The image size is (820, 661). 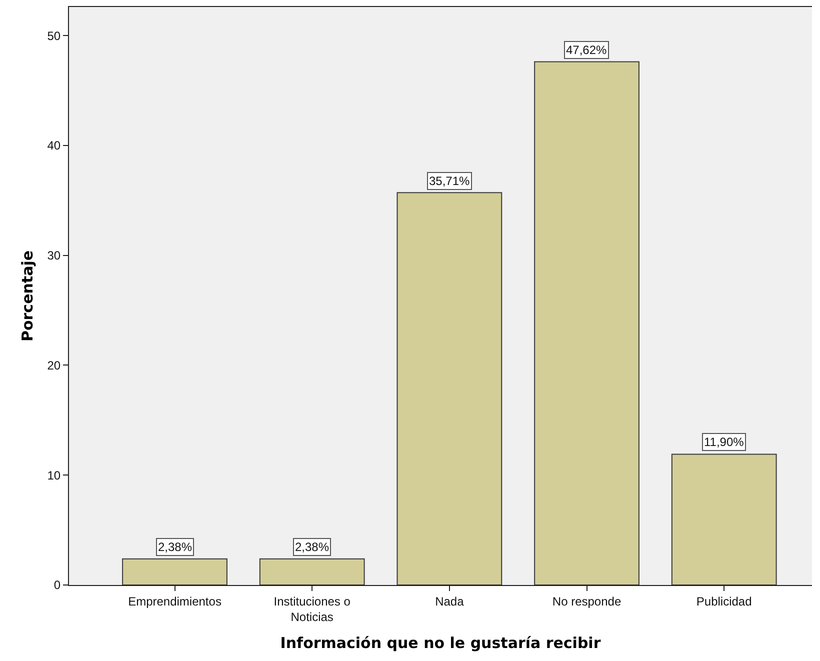 I want to click on y-tick-label: 20, so click(x=54, y=365).